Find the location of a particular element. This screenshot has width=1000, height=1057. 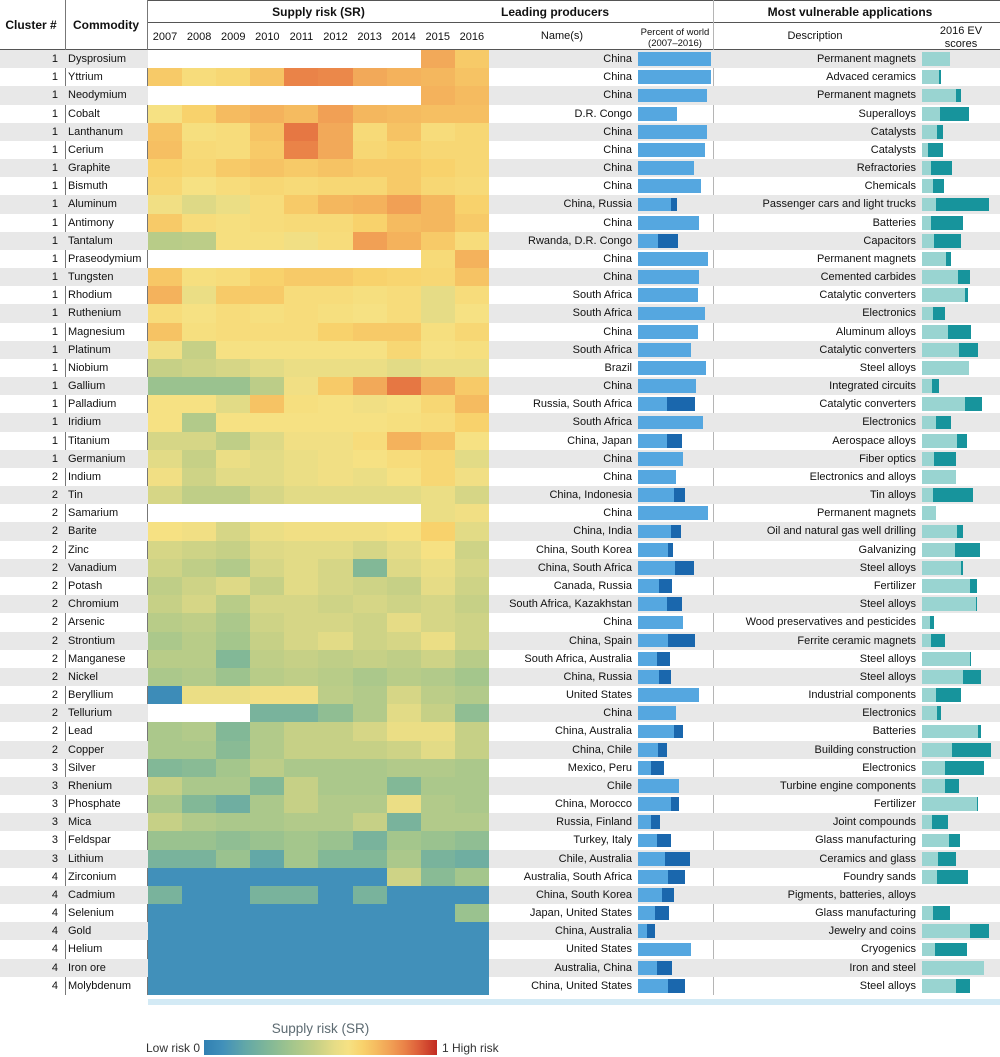

cluster-cell: 2 is located at coordinates (54, 622).